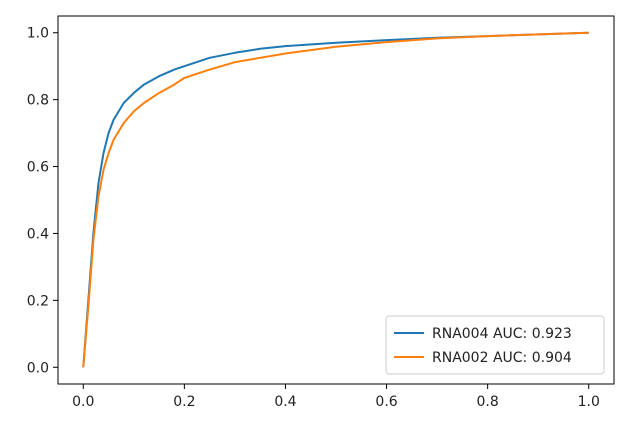 The image size is (640, 426). What do you see at coordinates (502, 358) in the screenshot?
I see `legend-label-2: RNA002 AUC: 0.904` at bounding box center [502, 358].